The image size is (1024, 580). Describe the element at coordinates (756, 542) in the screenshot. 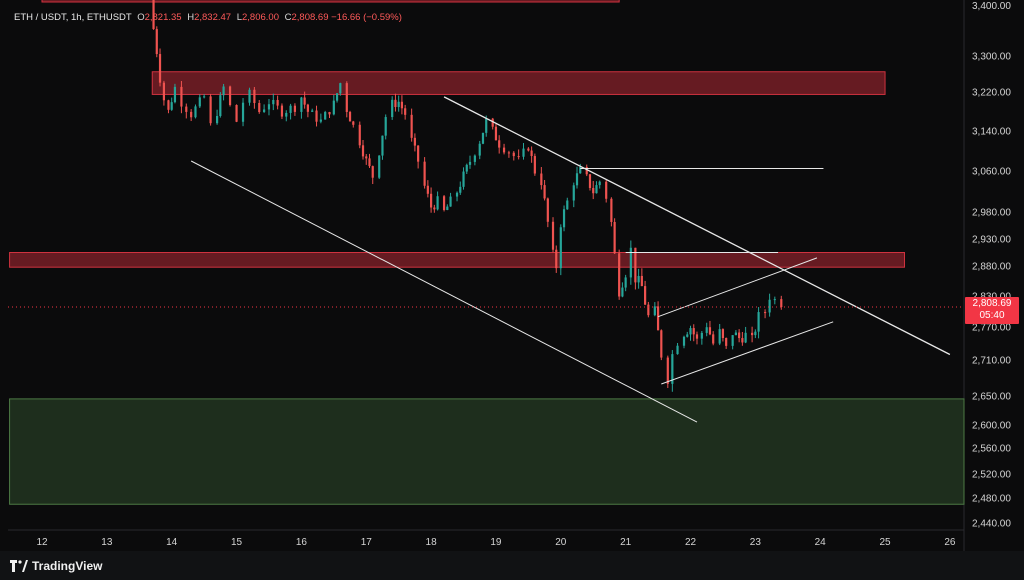

I see `time-tick-label: 23` at that location.